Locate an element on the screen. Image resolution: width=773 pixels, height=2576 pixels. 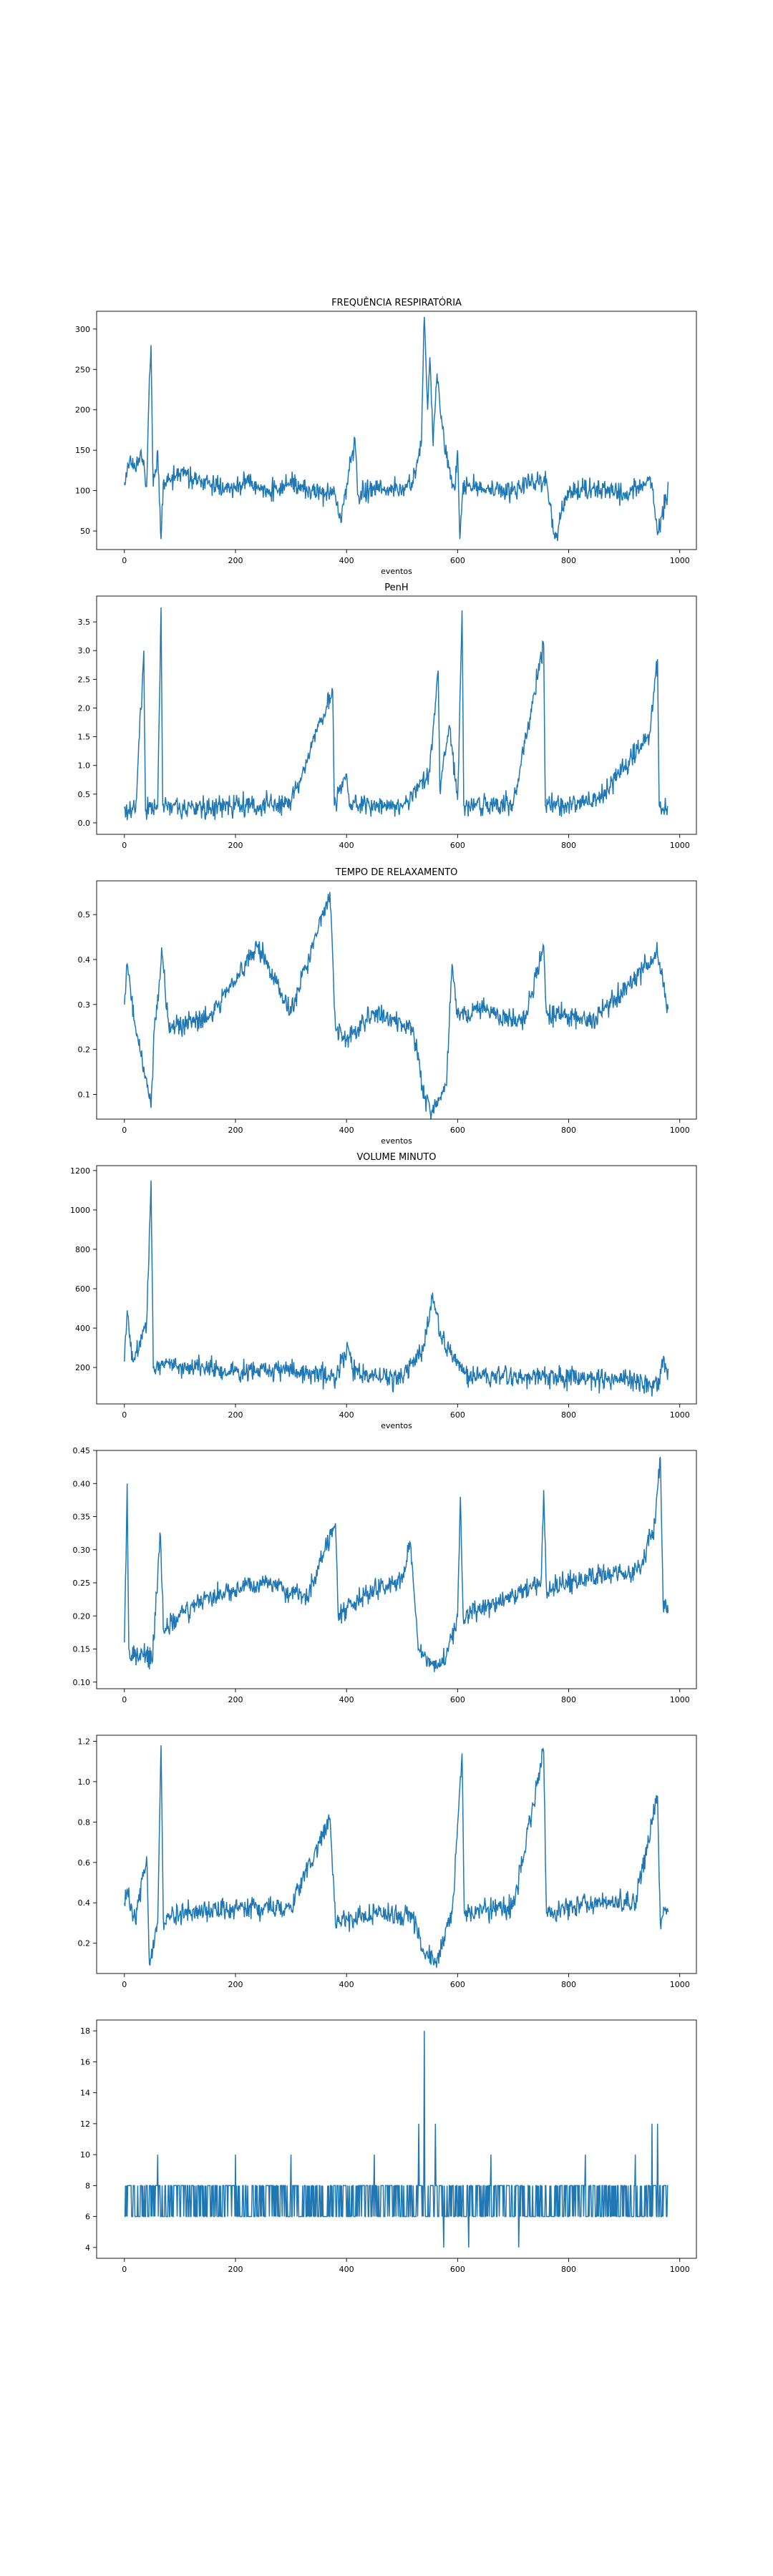
chart-panel-6: 0 200 400 600 800 1000 0.2 0.4 0.6 0.8 1.0 1.2 is located at coordinates (387, 1862).